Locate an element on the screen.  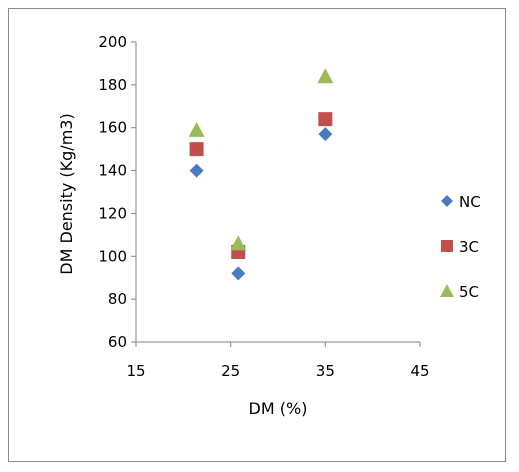
y-tick-label: 160 is located at coordinates (112, 128).